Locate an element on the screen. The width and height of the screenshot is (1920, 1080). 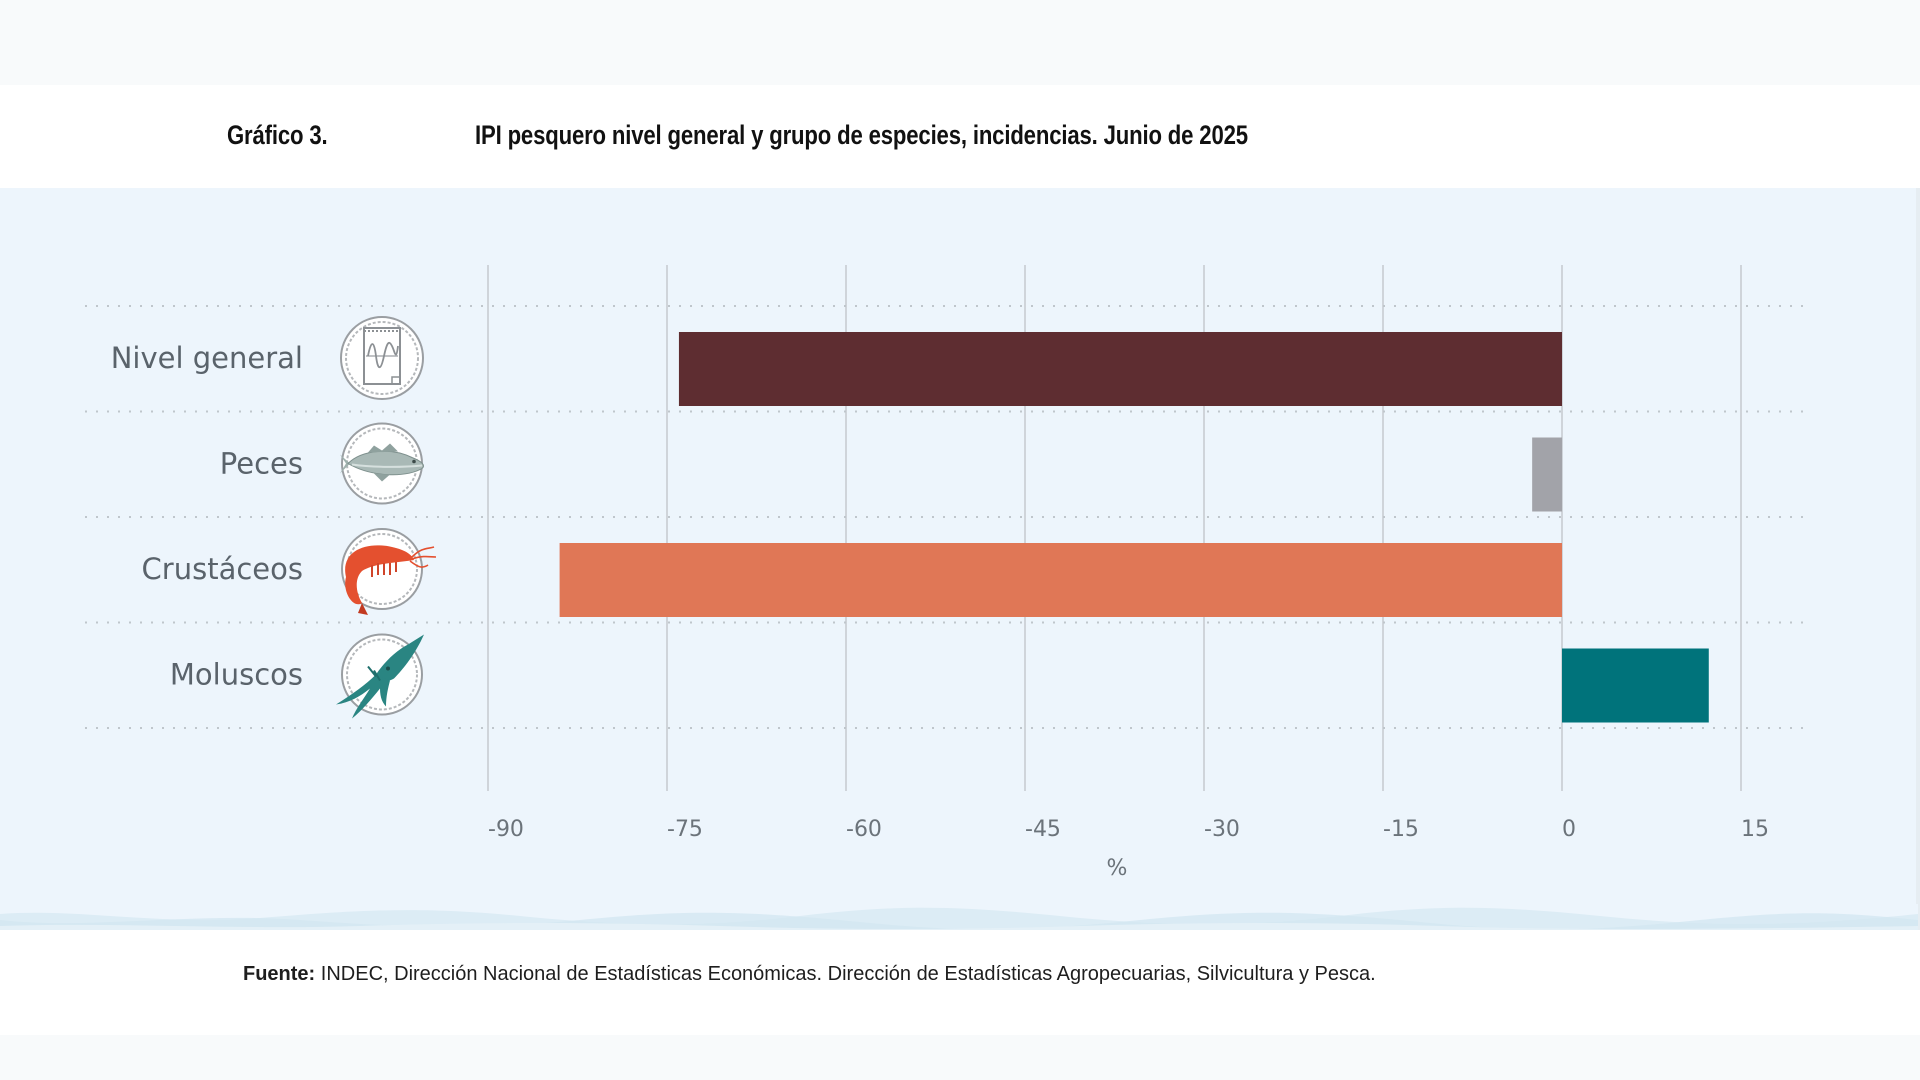
x-tick-label: 0 is located at coordinates (1569, 829).